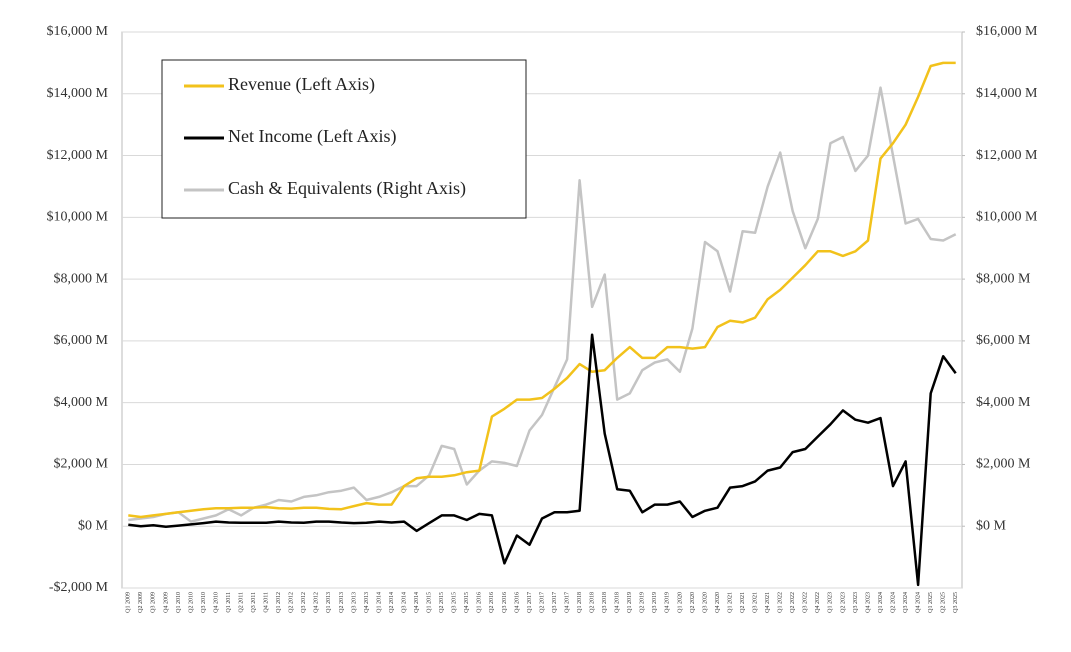 This screenshot has width=1071, height=652. What do you see at coordinates (580, 602) in the screenshot?
I see `x-tick-label: Q1 2018` at bounding box center [580, 602].